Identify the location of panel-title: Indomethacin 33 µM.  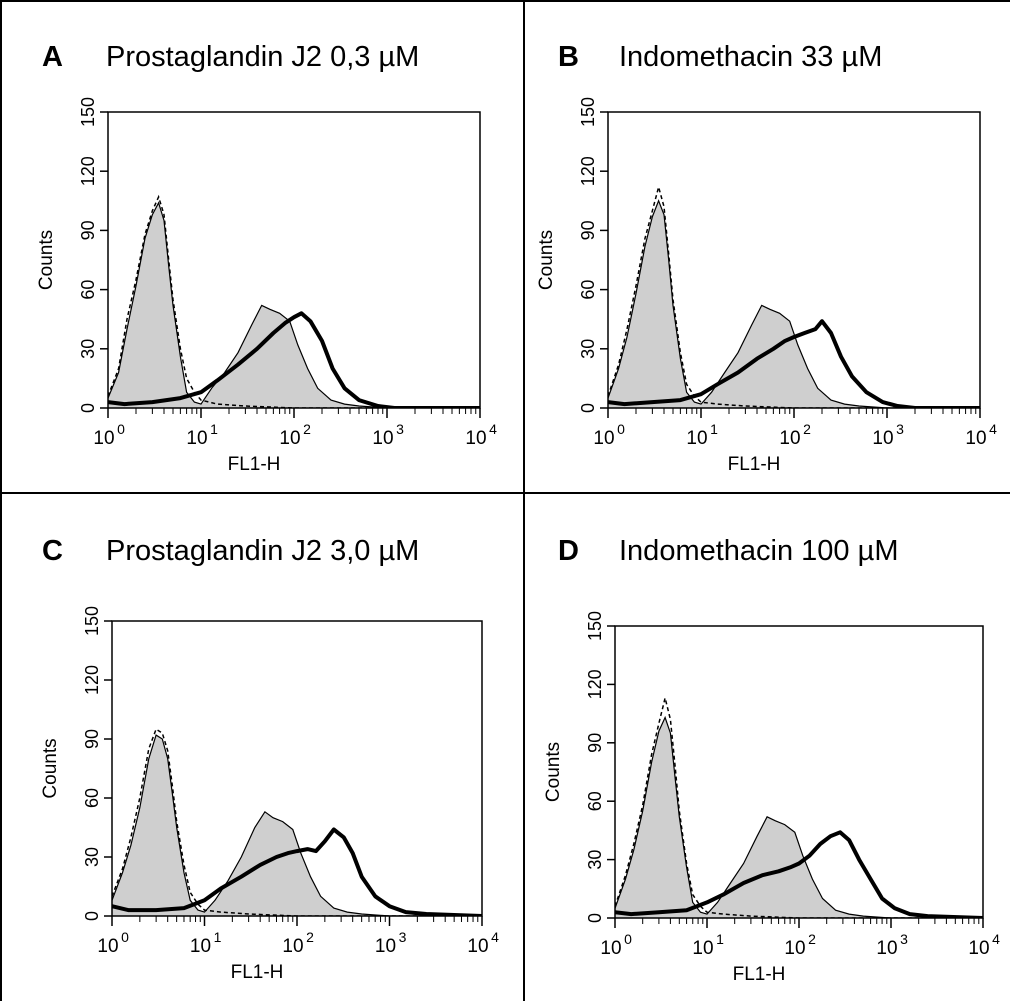
(750, 57).